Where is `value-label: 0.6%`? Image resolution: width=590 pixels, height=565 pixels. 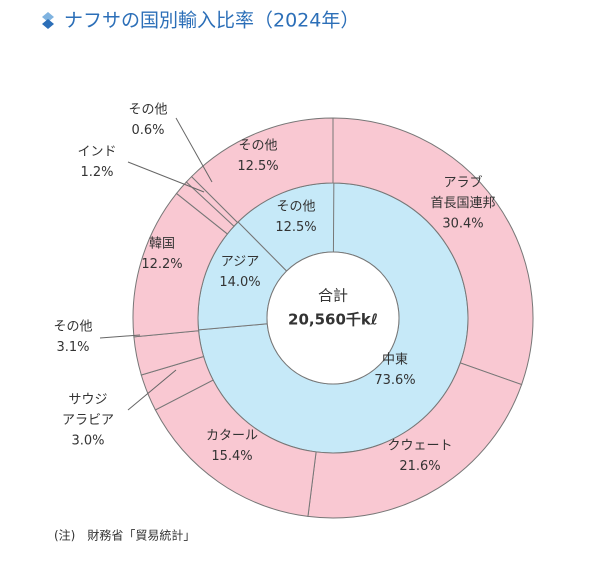
value-label: 0.6% is located at coordinates (147, 130).